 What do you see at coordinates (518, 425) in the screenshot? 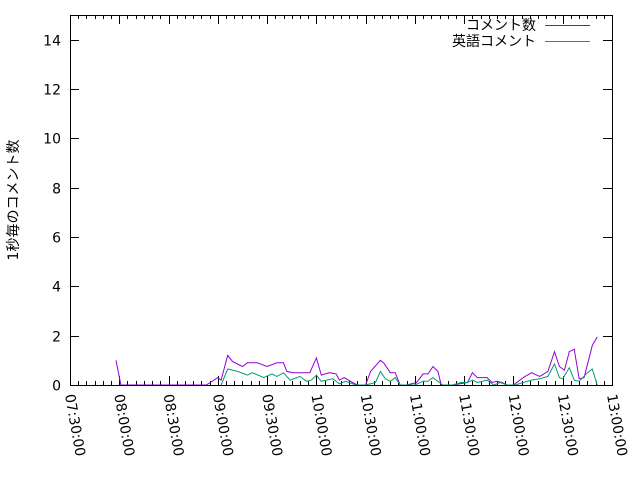
I see `x-tick-label: 12:00:00` at bounding box center [518, 425].